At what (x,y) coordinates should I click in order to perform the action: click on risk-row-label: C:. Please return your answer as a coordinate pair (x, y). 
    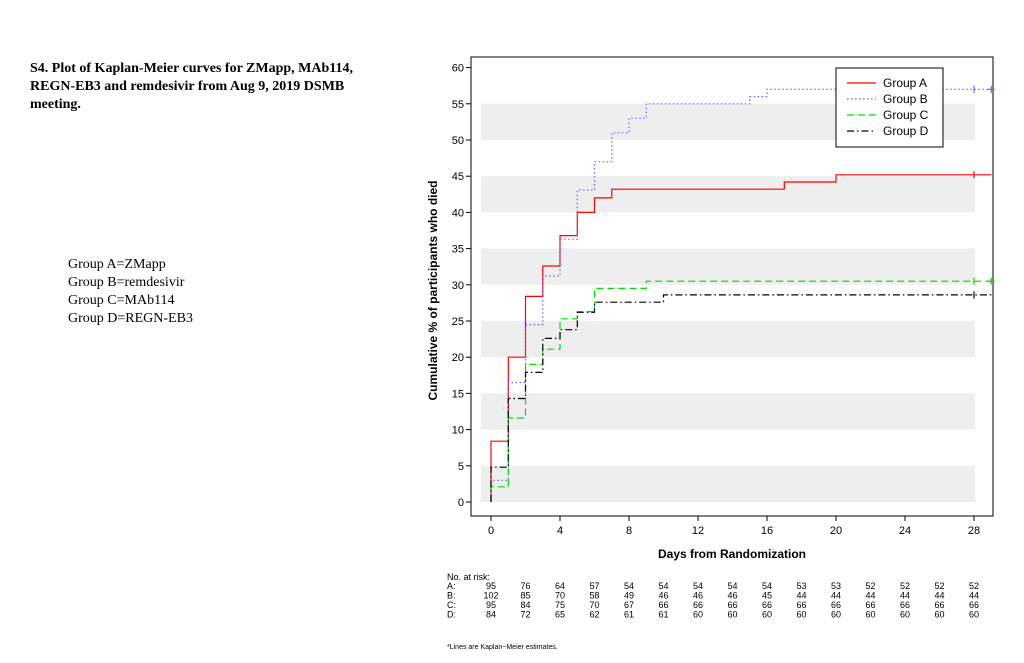
    Looking at the image, I should click on (451, 605).